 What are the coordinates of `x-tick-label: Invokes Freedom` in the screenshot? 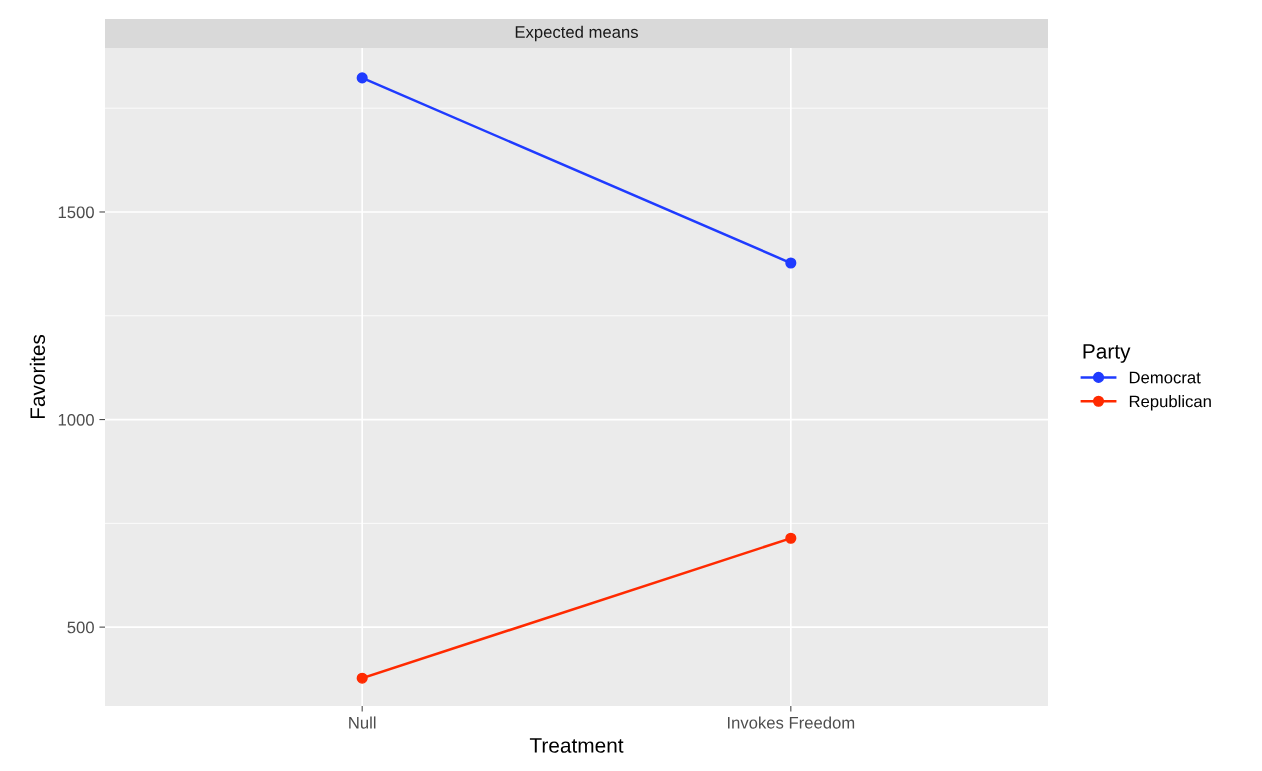 It's located at (791, 722).